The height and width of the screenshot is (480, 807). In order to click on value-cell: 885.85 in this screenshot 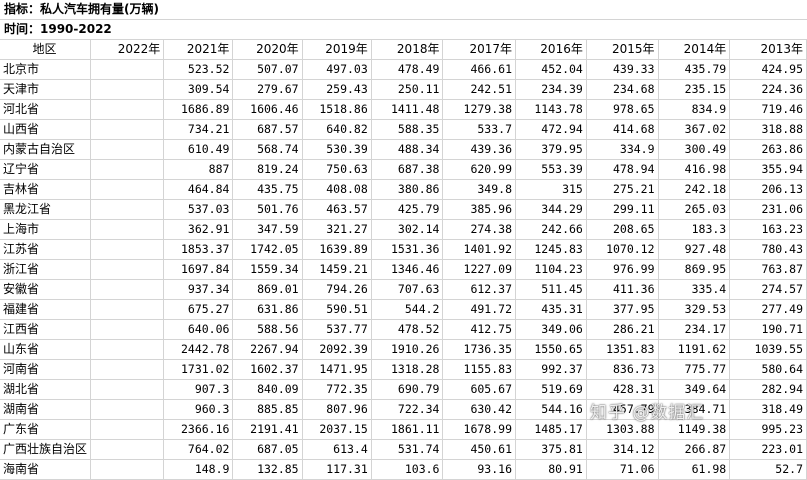, I will do `click(267, 409)`.